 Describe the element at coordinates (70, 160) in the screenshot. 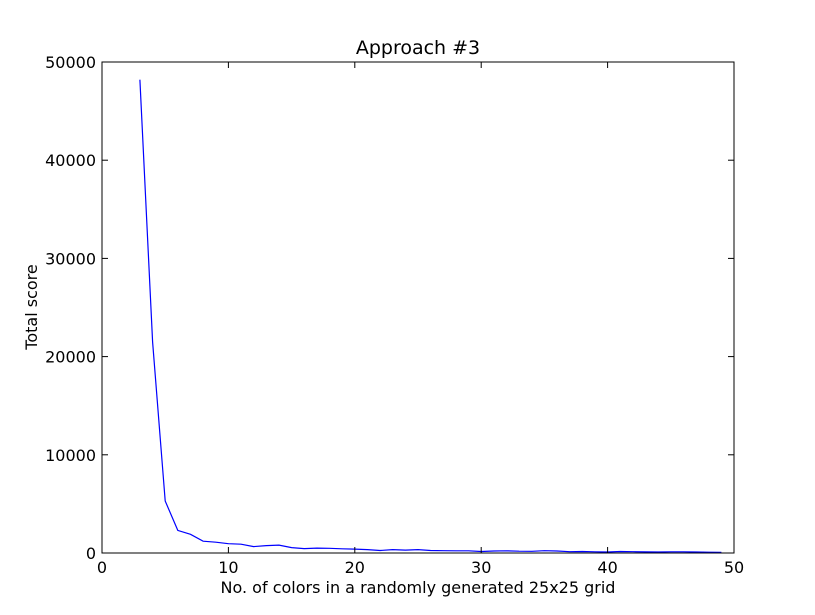

I see `y-tick-label: 40000` at that location.